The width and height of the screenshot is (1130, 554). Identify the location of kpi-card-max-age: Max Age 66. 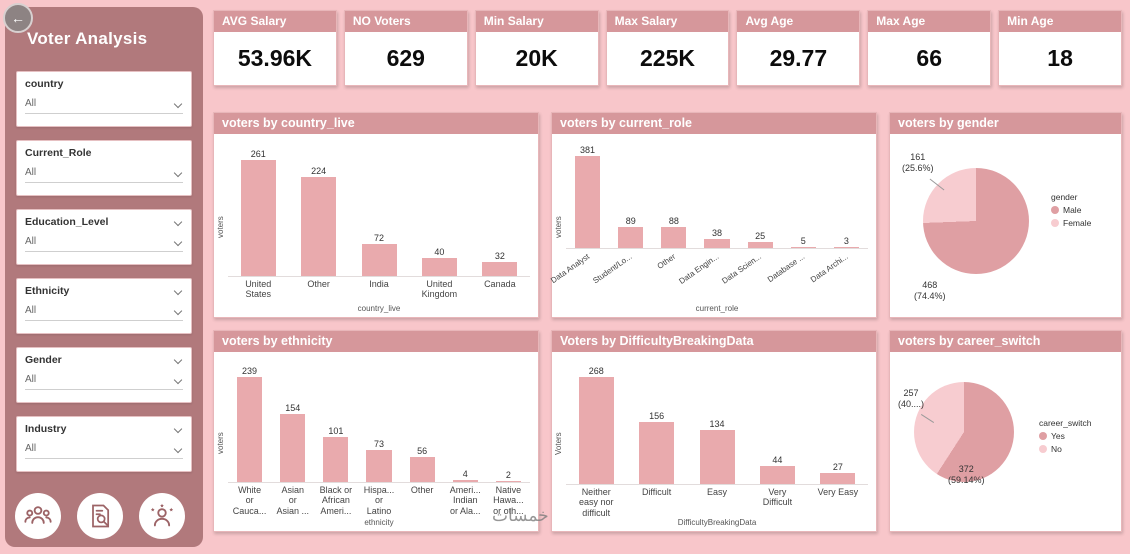
(929, 48).